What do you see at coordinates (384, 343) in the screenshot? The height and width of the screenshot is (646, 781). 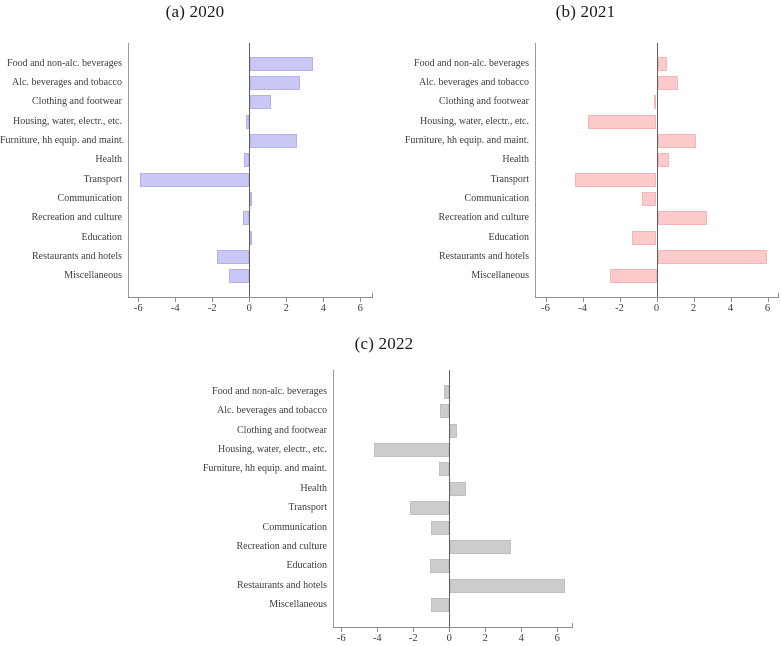 I see `chart-title-2022: (c) 2022` at bounding box center [384, 343].